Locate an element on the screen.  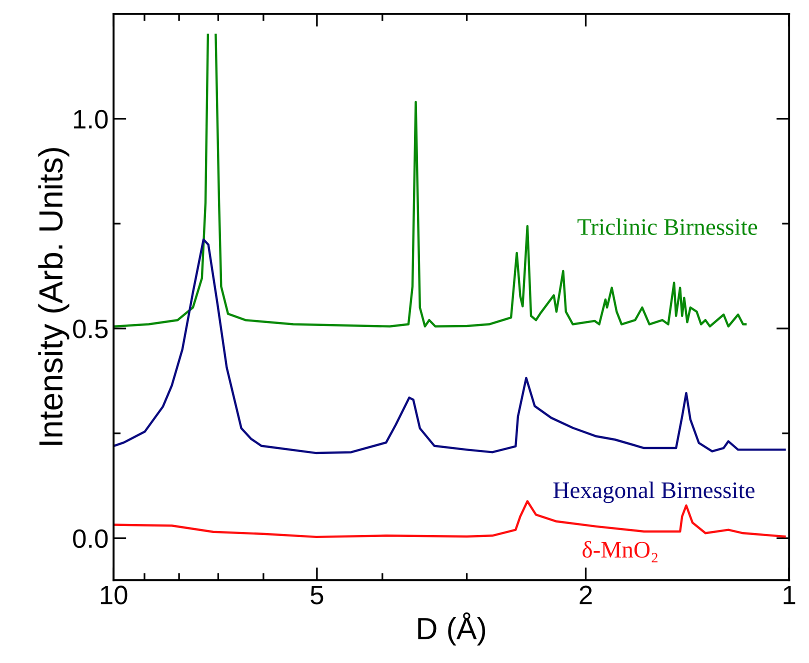
y-tick-label: 0.5 is located at coordinates (90, 329).